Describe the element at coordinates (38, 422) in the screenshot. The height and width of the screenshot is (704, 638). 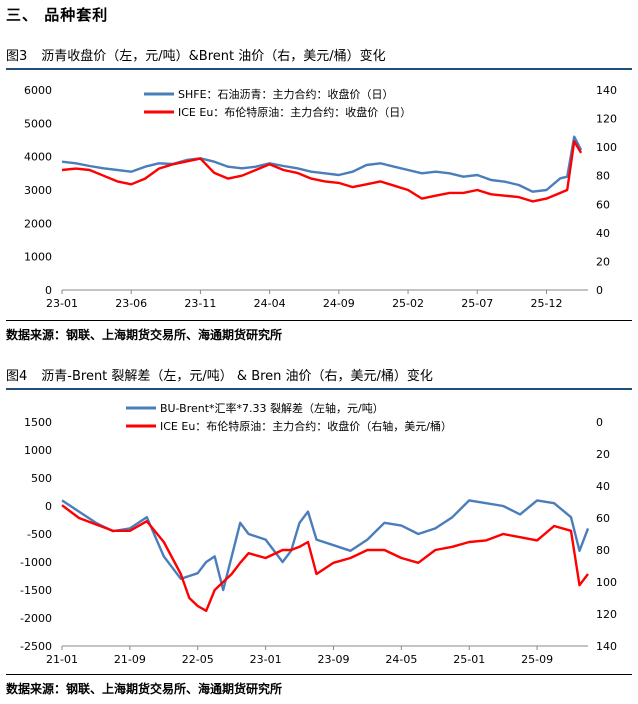
I see `y-left-tick-label: 1500` at that location.